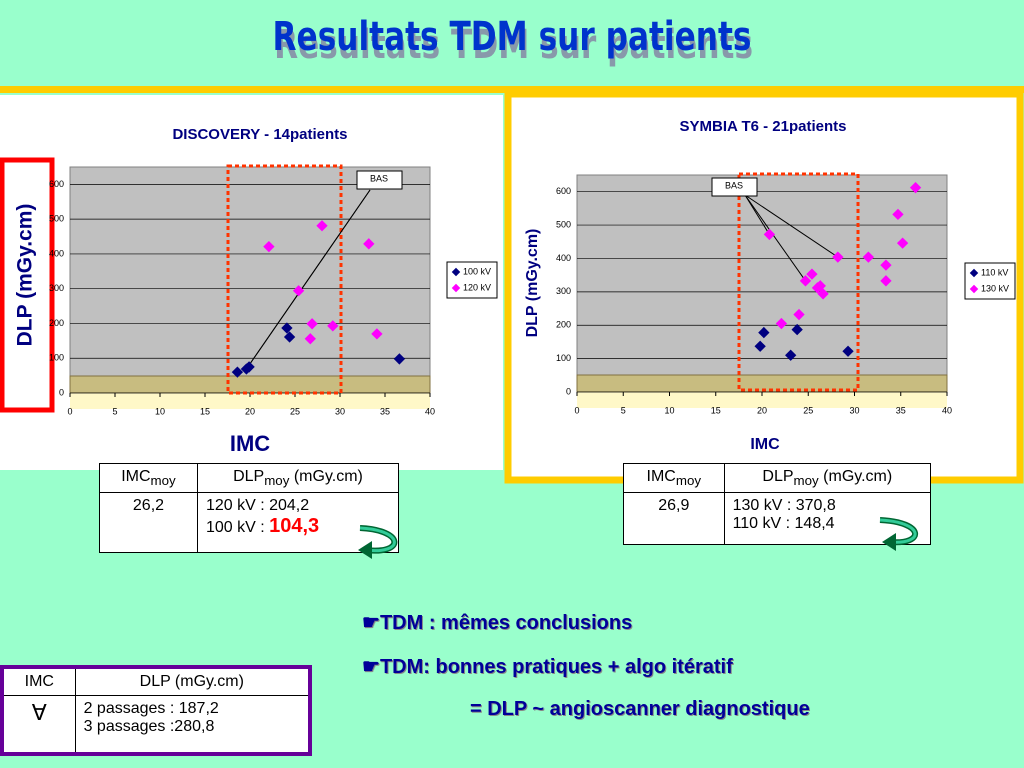 The image size is (1024, 768). I want to click on y-tick-label: 0, so click(568, 391).